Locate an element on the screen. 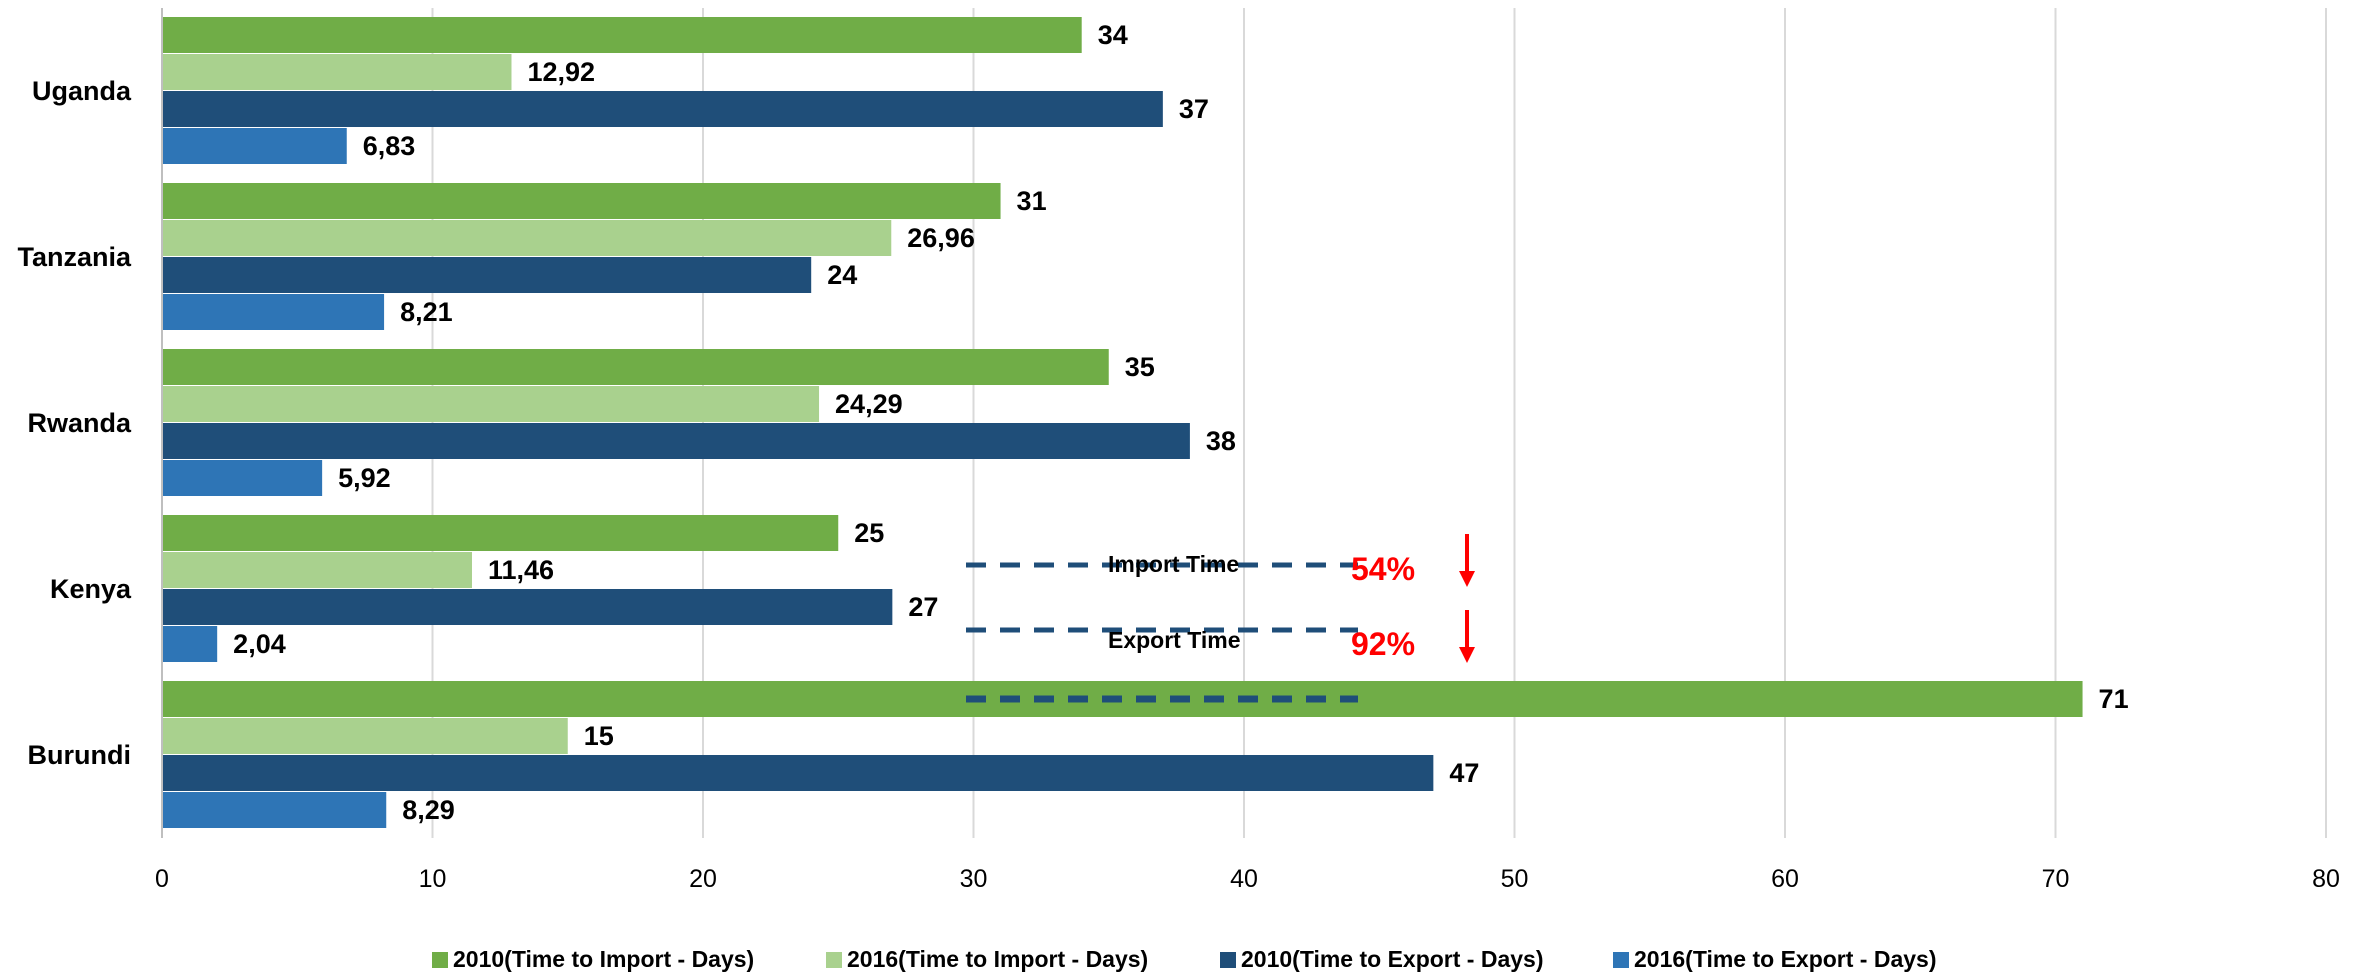 The height and width of the screenshot is (973, 2361). export-time-label: Export Time is located at coordinates (1174, 640).